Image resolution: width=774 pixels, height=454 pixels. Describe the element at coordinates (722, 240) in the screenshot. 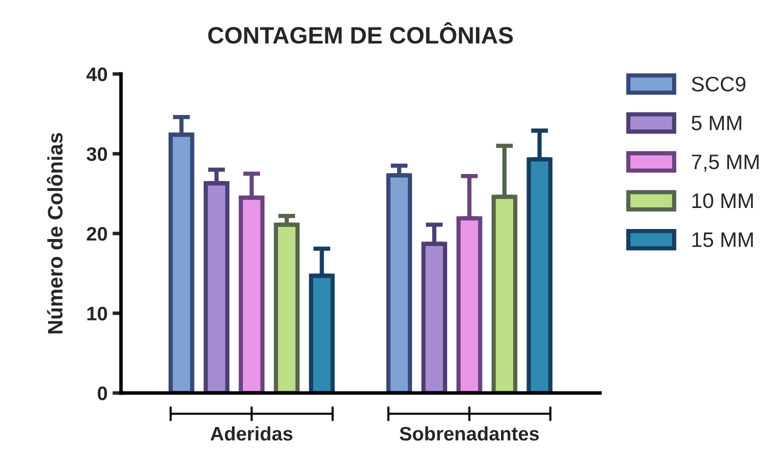

I see `legend-label: 15 MM` at that location.